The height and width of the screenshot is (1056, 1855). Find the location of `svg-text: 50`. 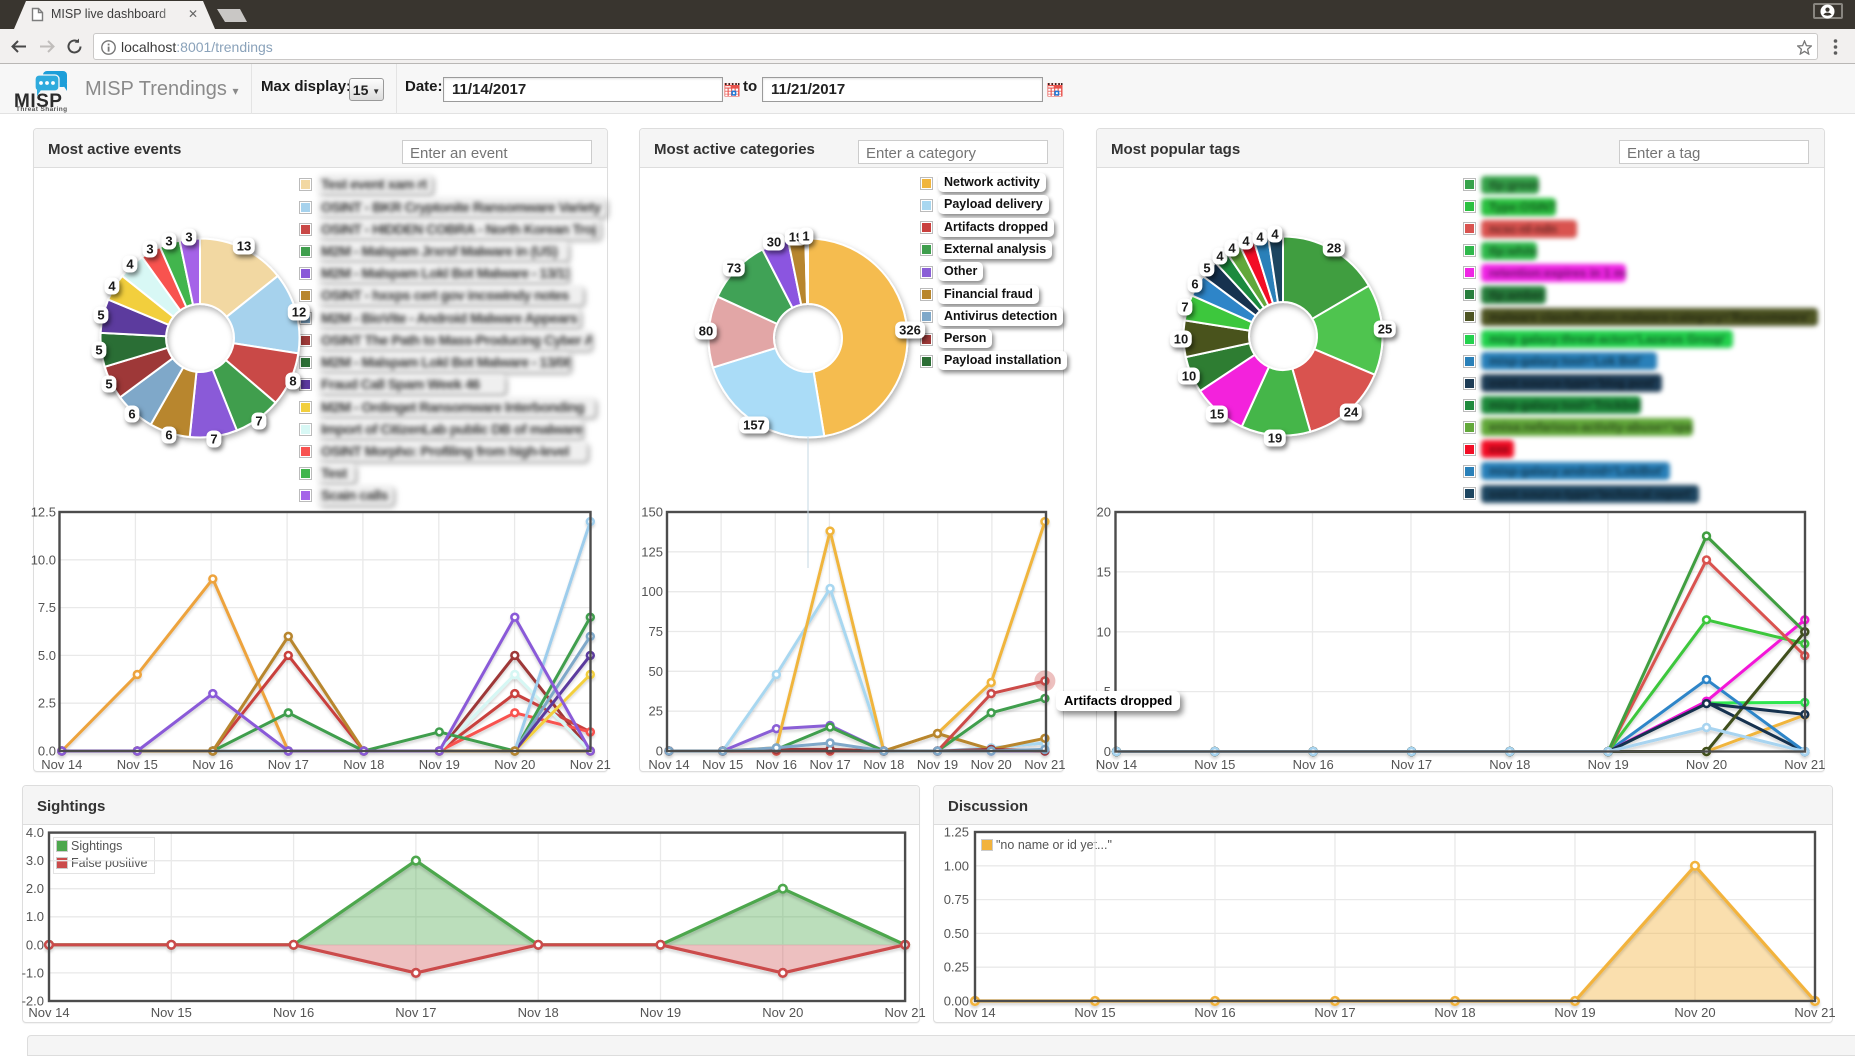

svg-text: 50 is located at coordinates (656, 671).